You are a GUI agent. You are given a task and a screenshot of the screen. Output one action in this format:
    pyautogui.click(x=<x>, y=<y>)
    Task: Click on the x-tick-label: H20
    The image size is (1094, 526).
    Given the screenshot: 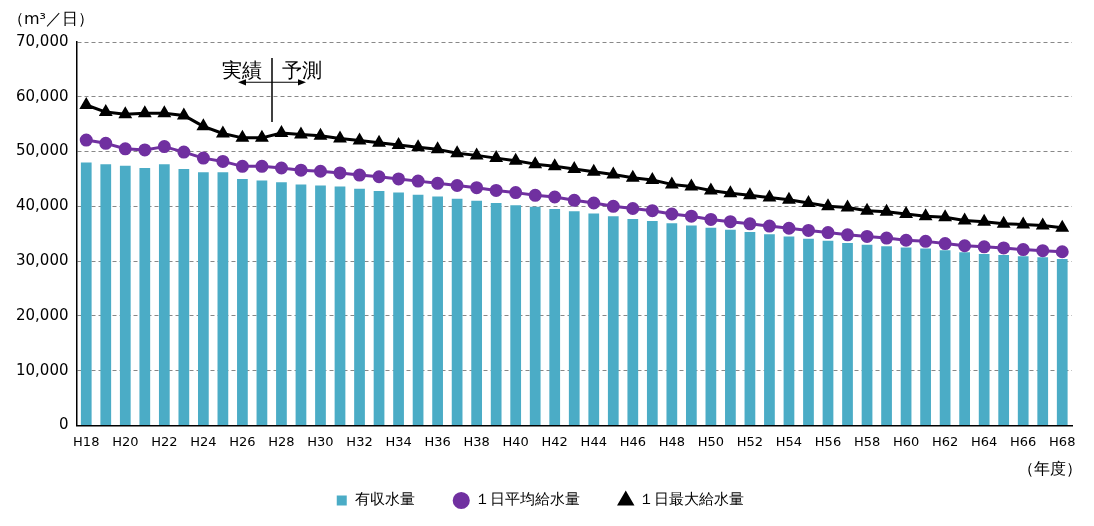 What is the action you would take?
    pyautogui.click(x=125, y=441)
    